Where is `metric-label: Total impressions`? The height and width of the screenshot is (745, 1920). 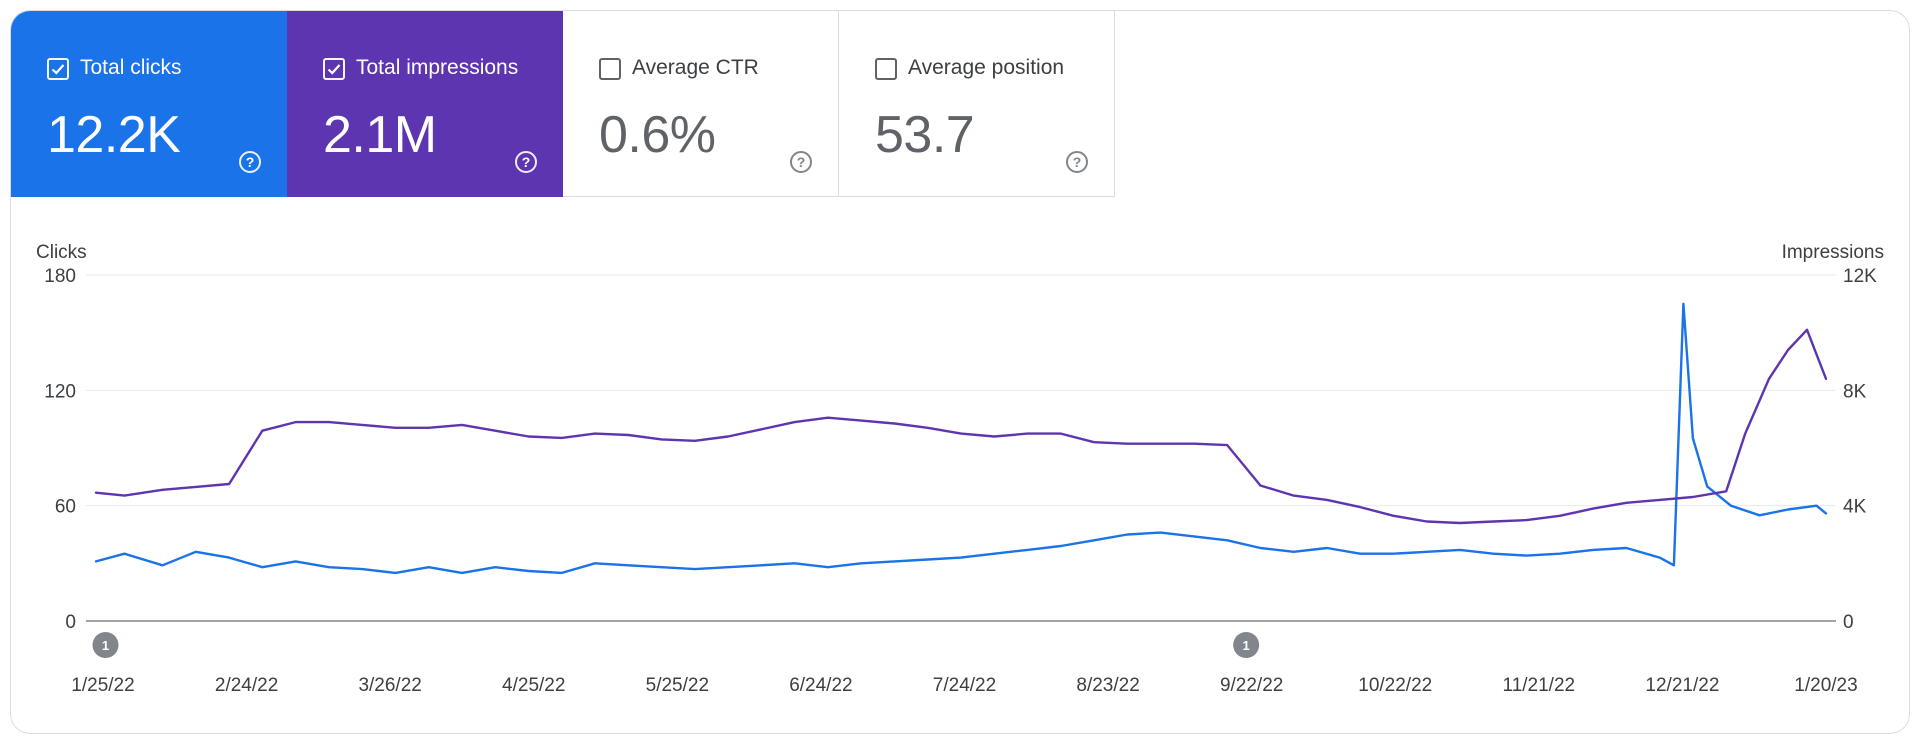
metric-label: Total impressions is located at coordinates (437, 67).